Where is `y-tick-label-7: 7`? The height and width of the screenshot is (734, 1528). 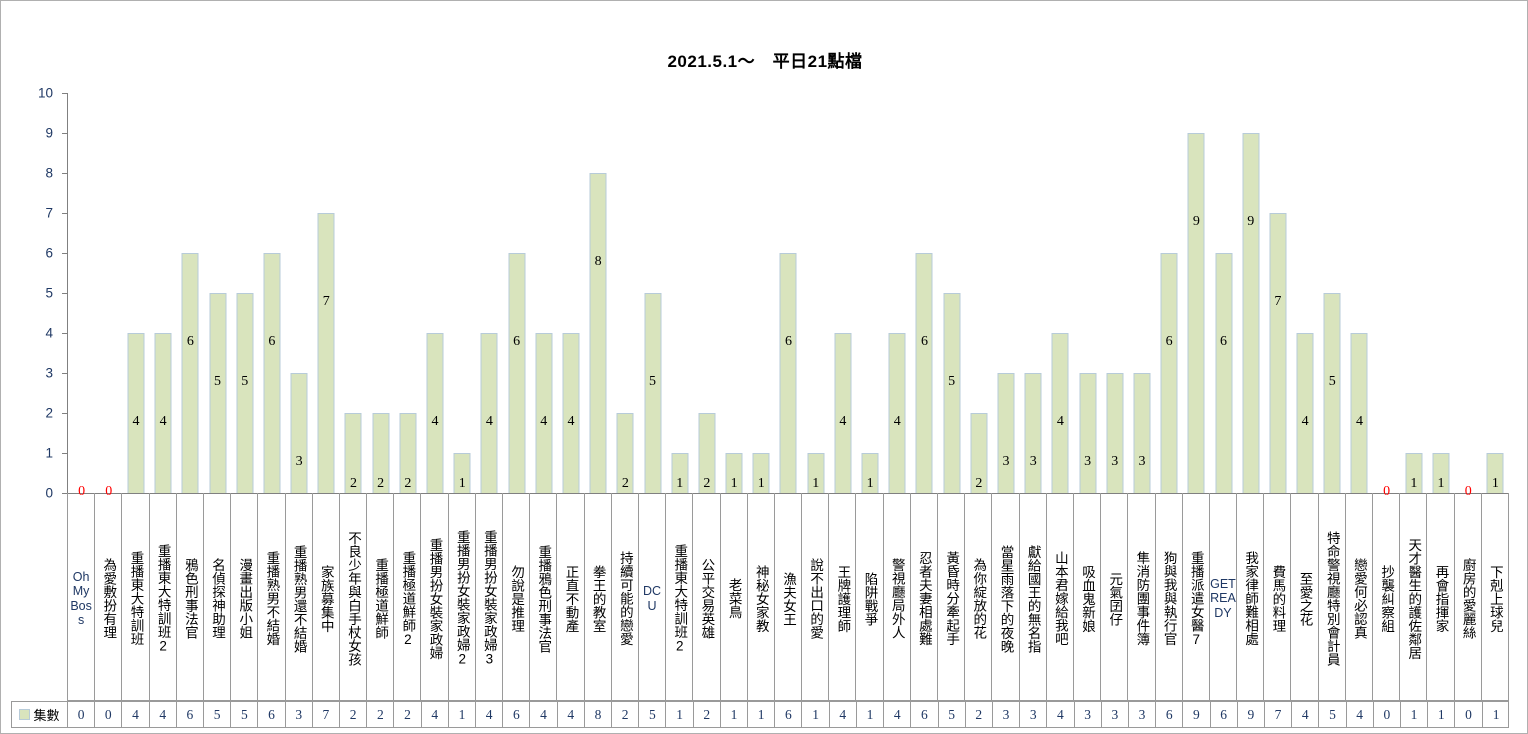 y-tick-label-7: 7 is located at coordinates (49, 213).